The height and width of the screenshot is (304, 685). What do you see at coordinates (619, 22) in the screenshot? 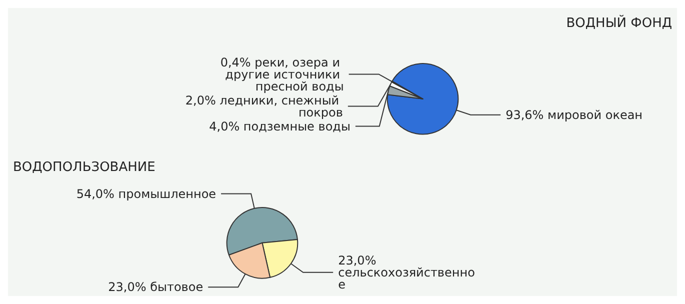
I see `chart-title: ВОДНЫЙ ФОНД` at bounding box center [619, 22].